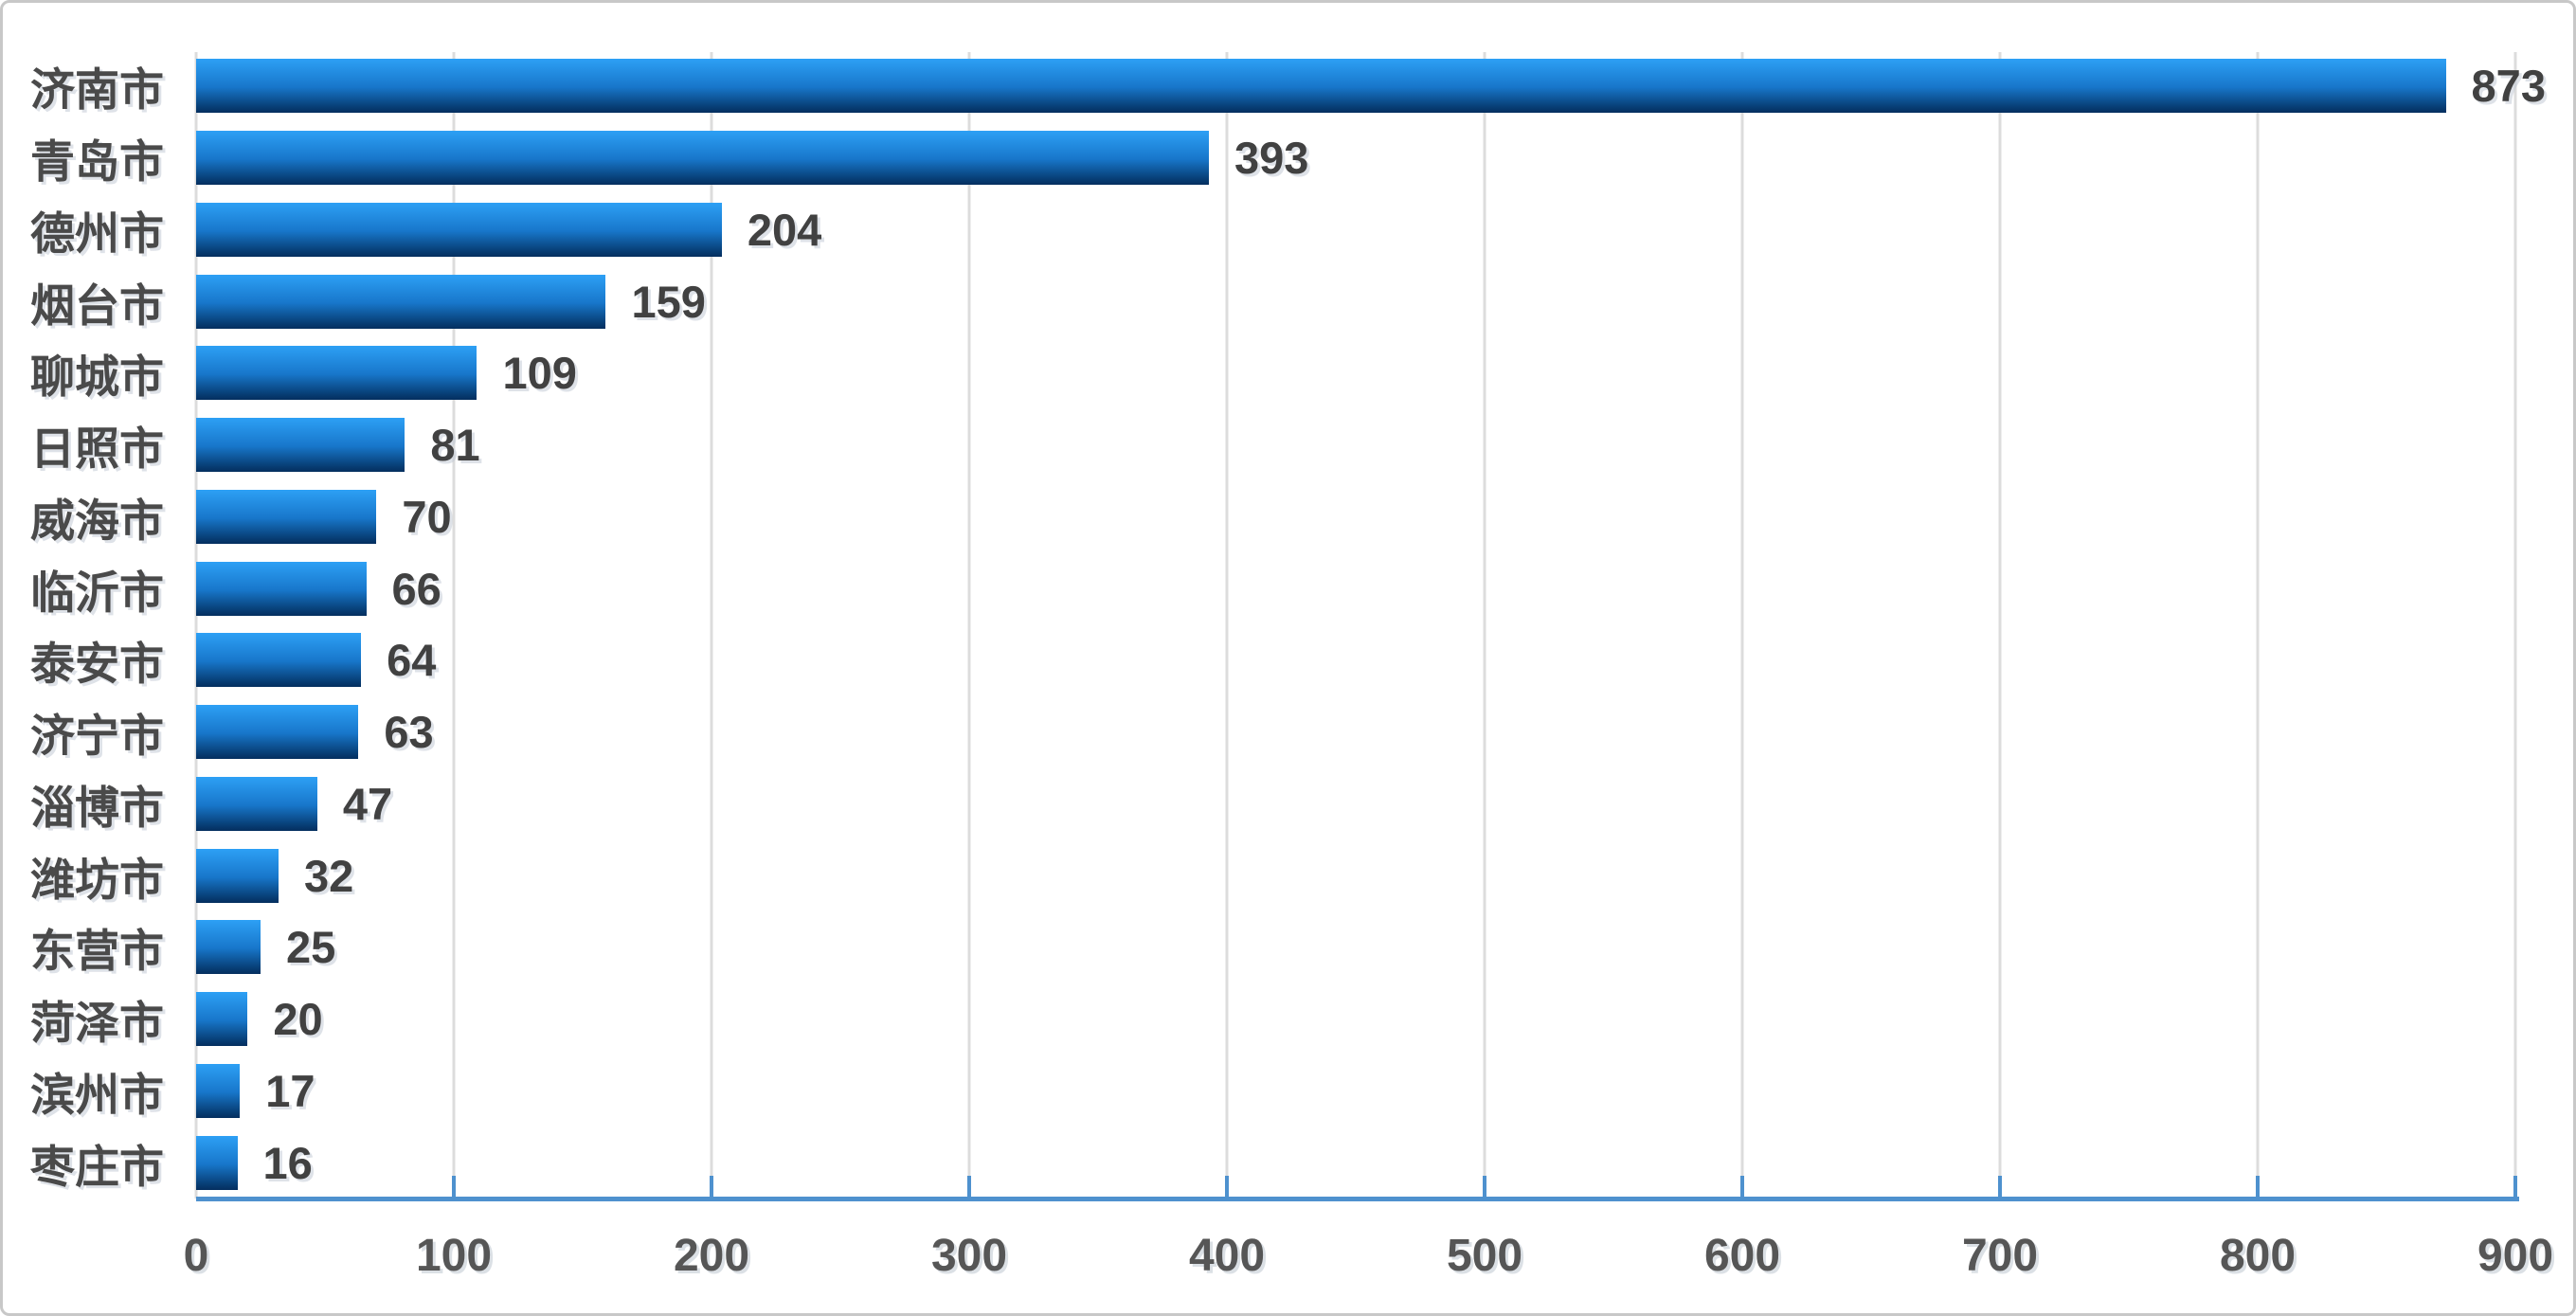  What do you see at coordinates (97, 879) in the screenshot?
I see `category-label: 潍坊市` at bounding box center [97, 879].